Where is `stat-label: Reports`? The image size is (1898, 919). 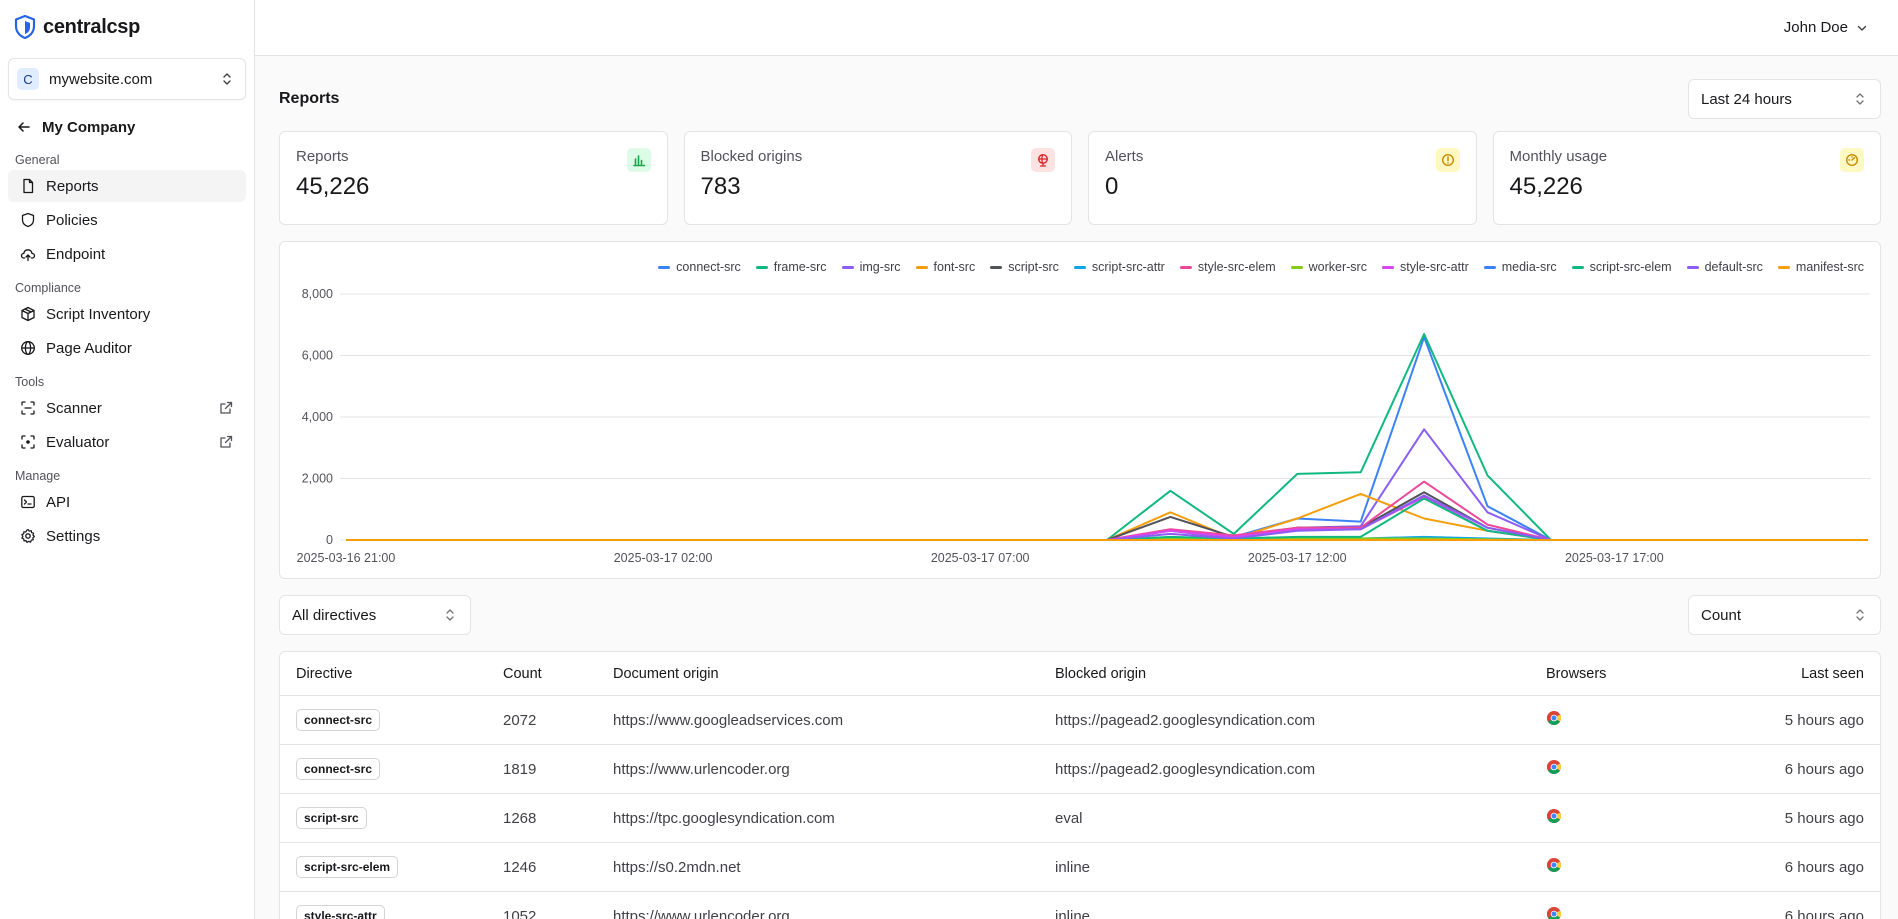 stat-label: Reports is located at coordinates (322, 156).